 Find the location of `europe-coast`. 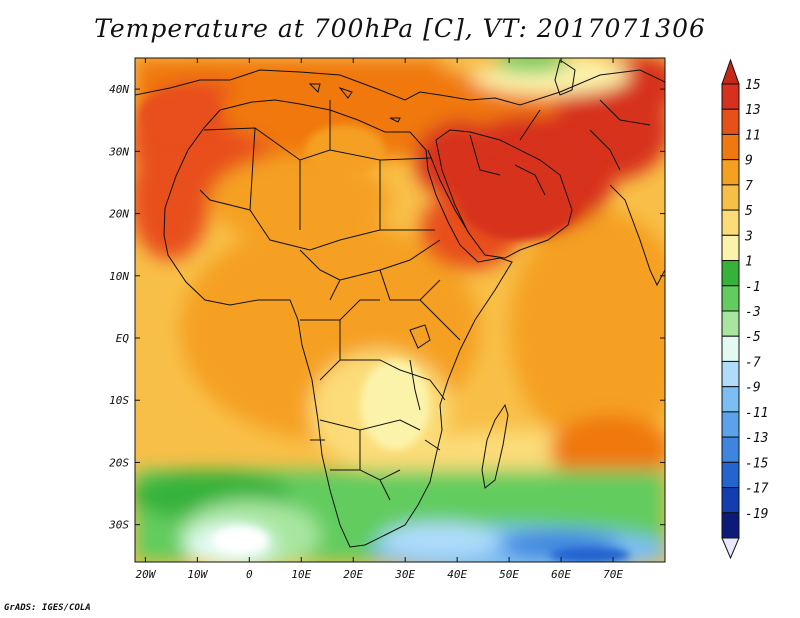

europe-coast is located at coordinates (400, 87).